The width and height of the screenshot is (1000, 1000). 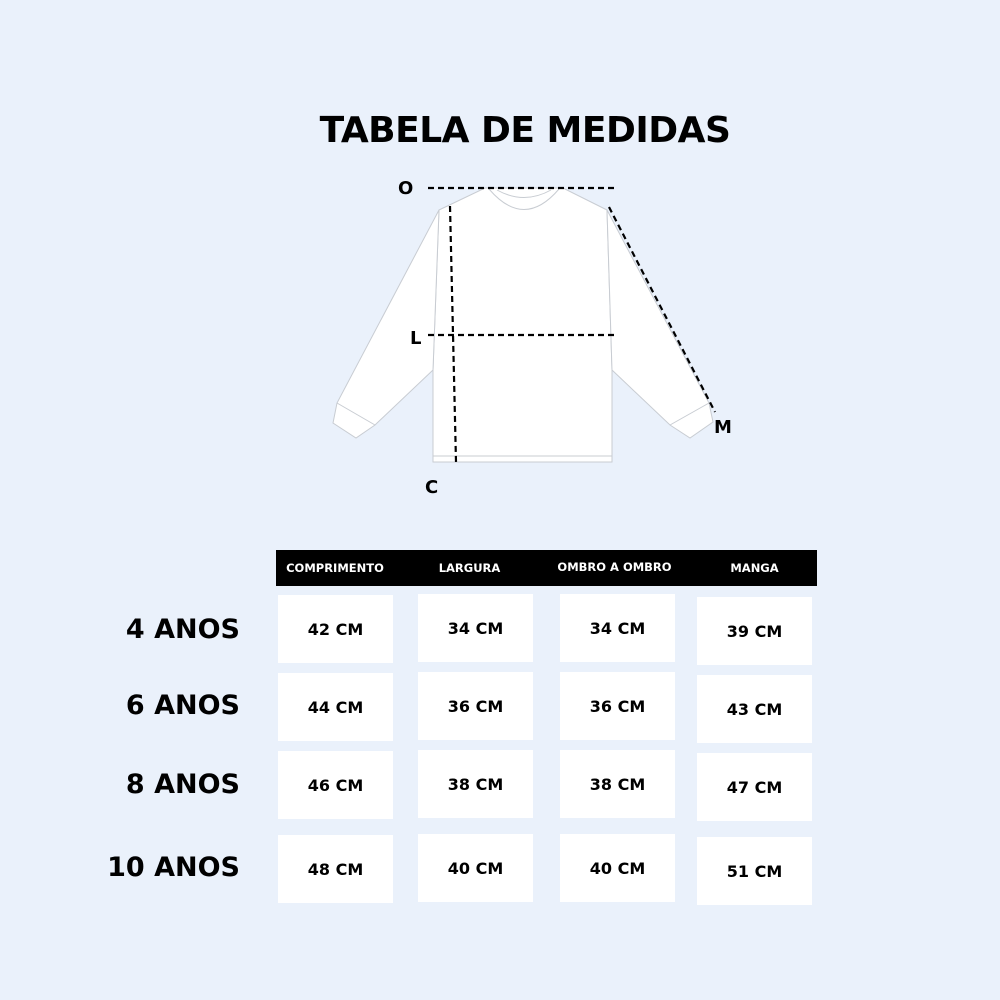 I want to click on table-cell: 46 CM, so click(x=335, y=785).